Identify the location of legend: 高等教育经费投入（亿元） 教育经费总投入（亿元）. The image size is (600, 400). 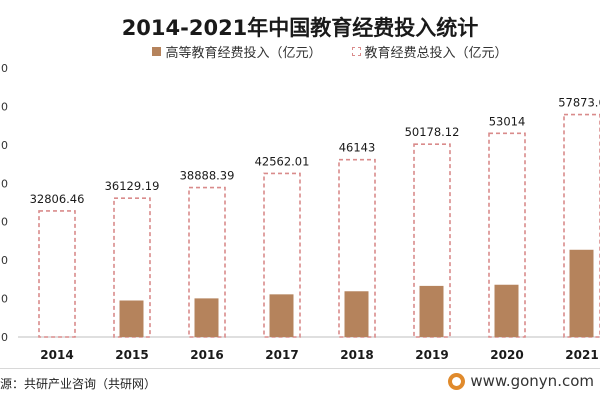
(330, 51).